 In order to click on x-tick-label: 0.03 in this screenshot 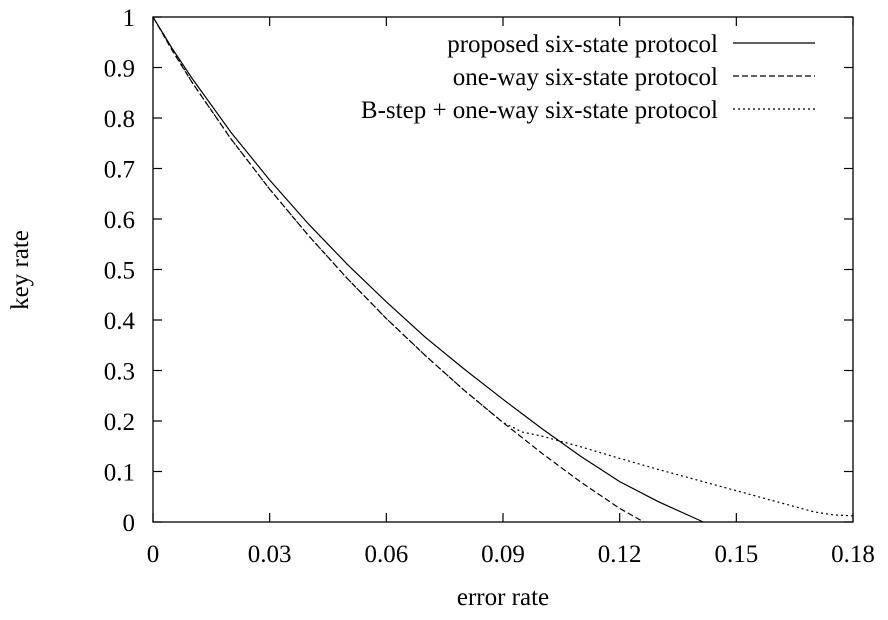, I will do `click(270, 554)`.